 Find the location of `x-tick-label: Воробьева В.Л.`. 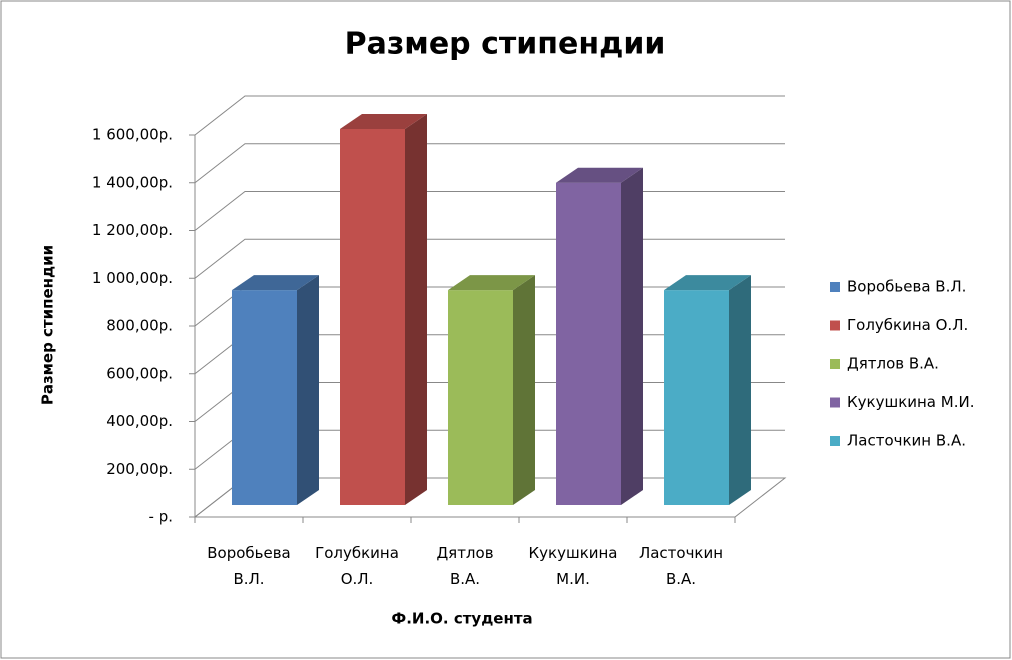

x-tick-label: Воробьева В.Л. is located at coordinates (249, 566).